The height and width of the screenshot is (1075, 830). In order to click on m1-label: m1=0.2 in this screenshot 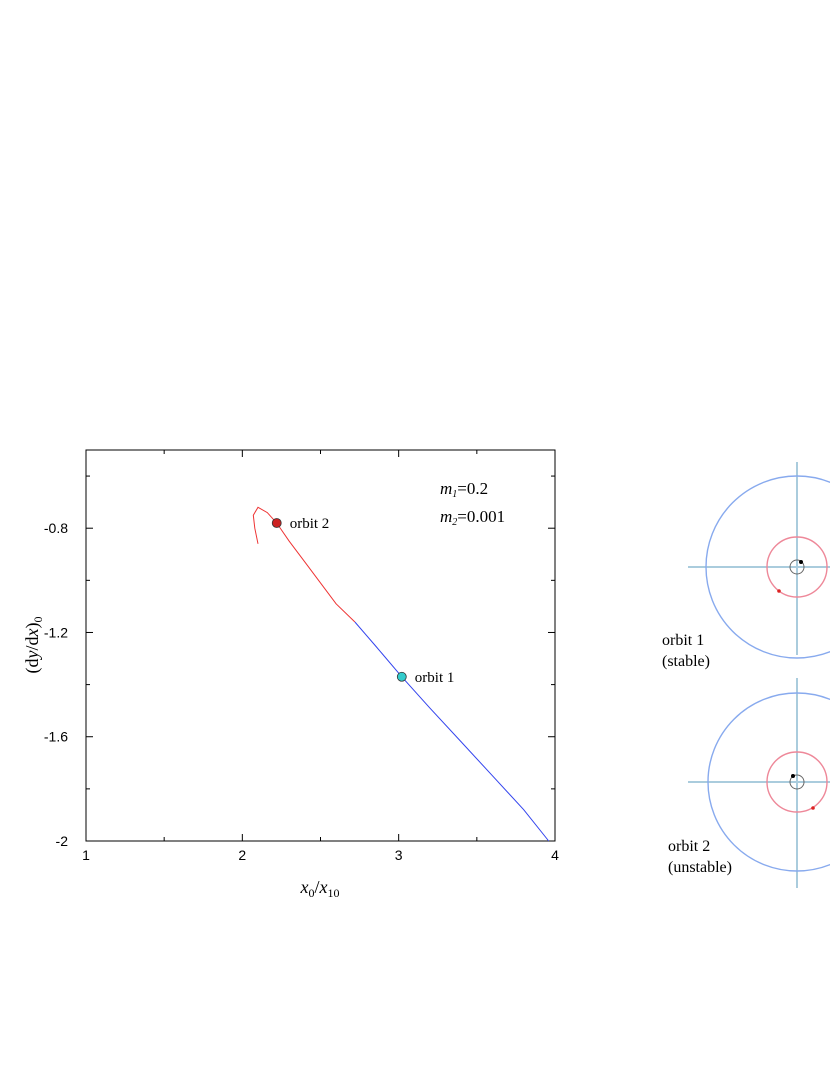, I will do `click(464, 489)`.